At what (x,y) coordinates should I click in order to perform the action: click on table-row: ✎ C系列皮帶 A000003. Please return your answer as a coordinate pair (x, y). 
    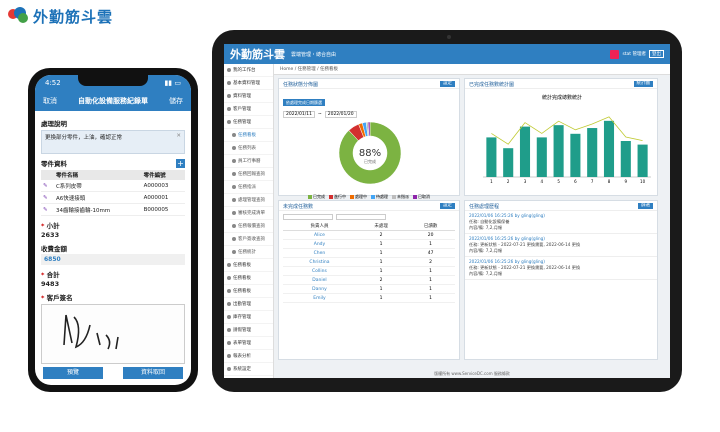
    Looking at the image, I should click on (113, 186).